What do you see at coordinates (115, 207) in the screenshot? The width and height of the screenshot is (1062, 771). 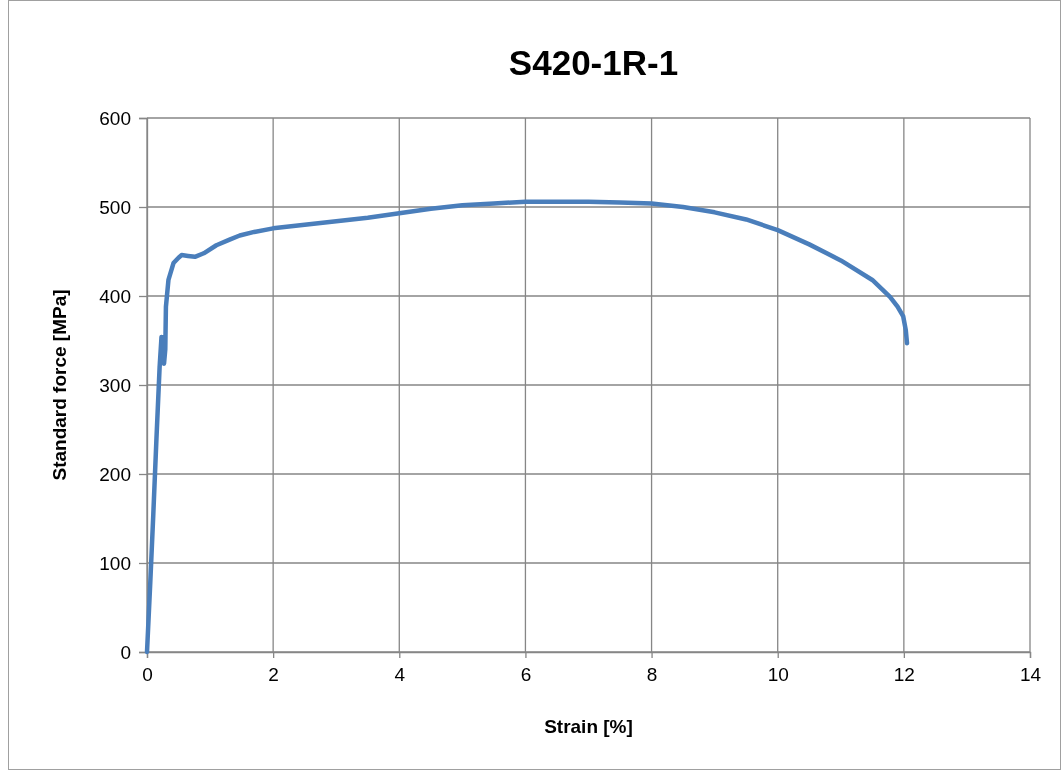 I see `y-tick-label: 500` at bounding box center [115, 207].